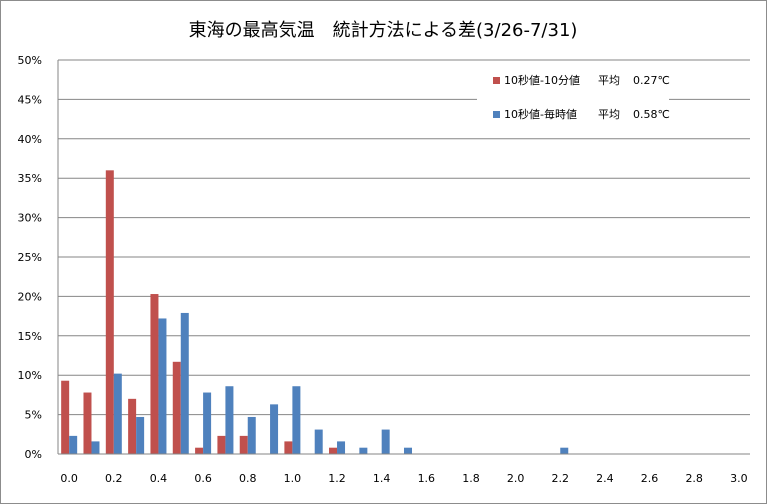 This screenshot has height=504, width=767. I want to click on x-tick-label: 0.8, so click(248, 478).